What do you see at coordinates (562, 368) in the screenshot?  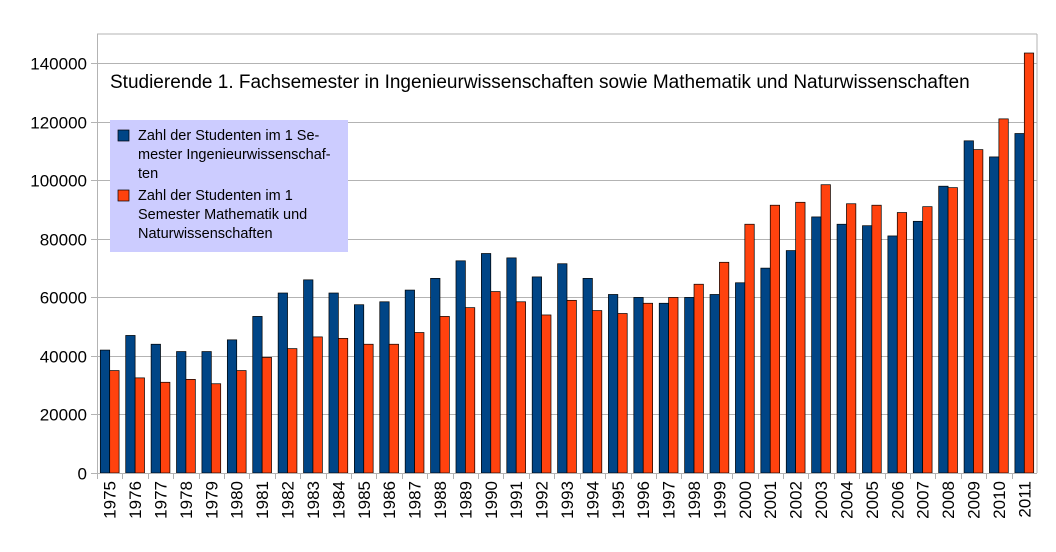 I see `bar-ingenieur-1993` at bounding box center [562, 368].